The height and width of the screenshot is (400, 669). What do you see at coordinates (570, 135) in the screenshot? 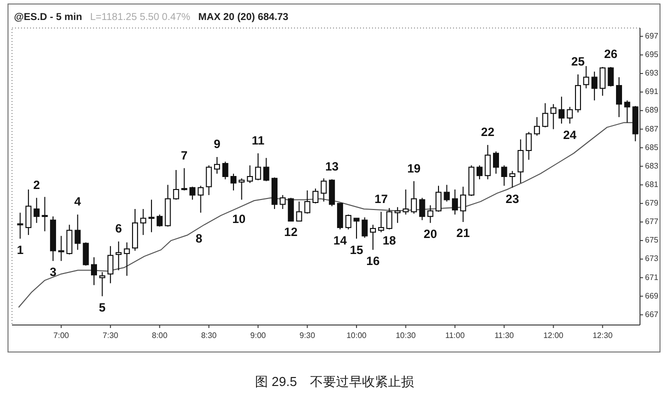
I see `annotation: 24` at bounding box center [570, 135].